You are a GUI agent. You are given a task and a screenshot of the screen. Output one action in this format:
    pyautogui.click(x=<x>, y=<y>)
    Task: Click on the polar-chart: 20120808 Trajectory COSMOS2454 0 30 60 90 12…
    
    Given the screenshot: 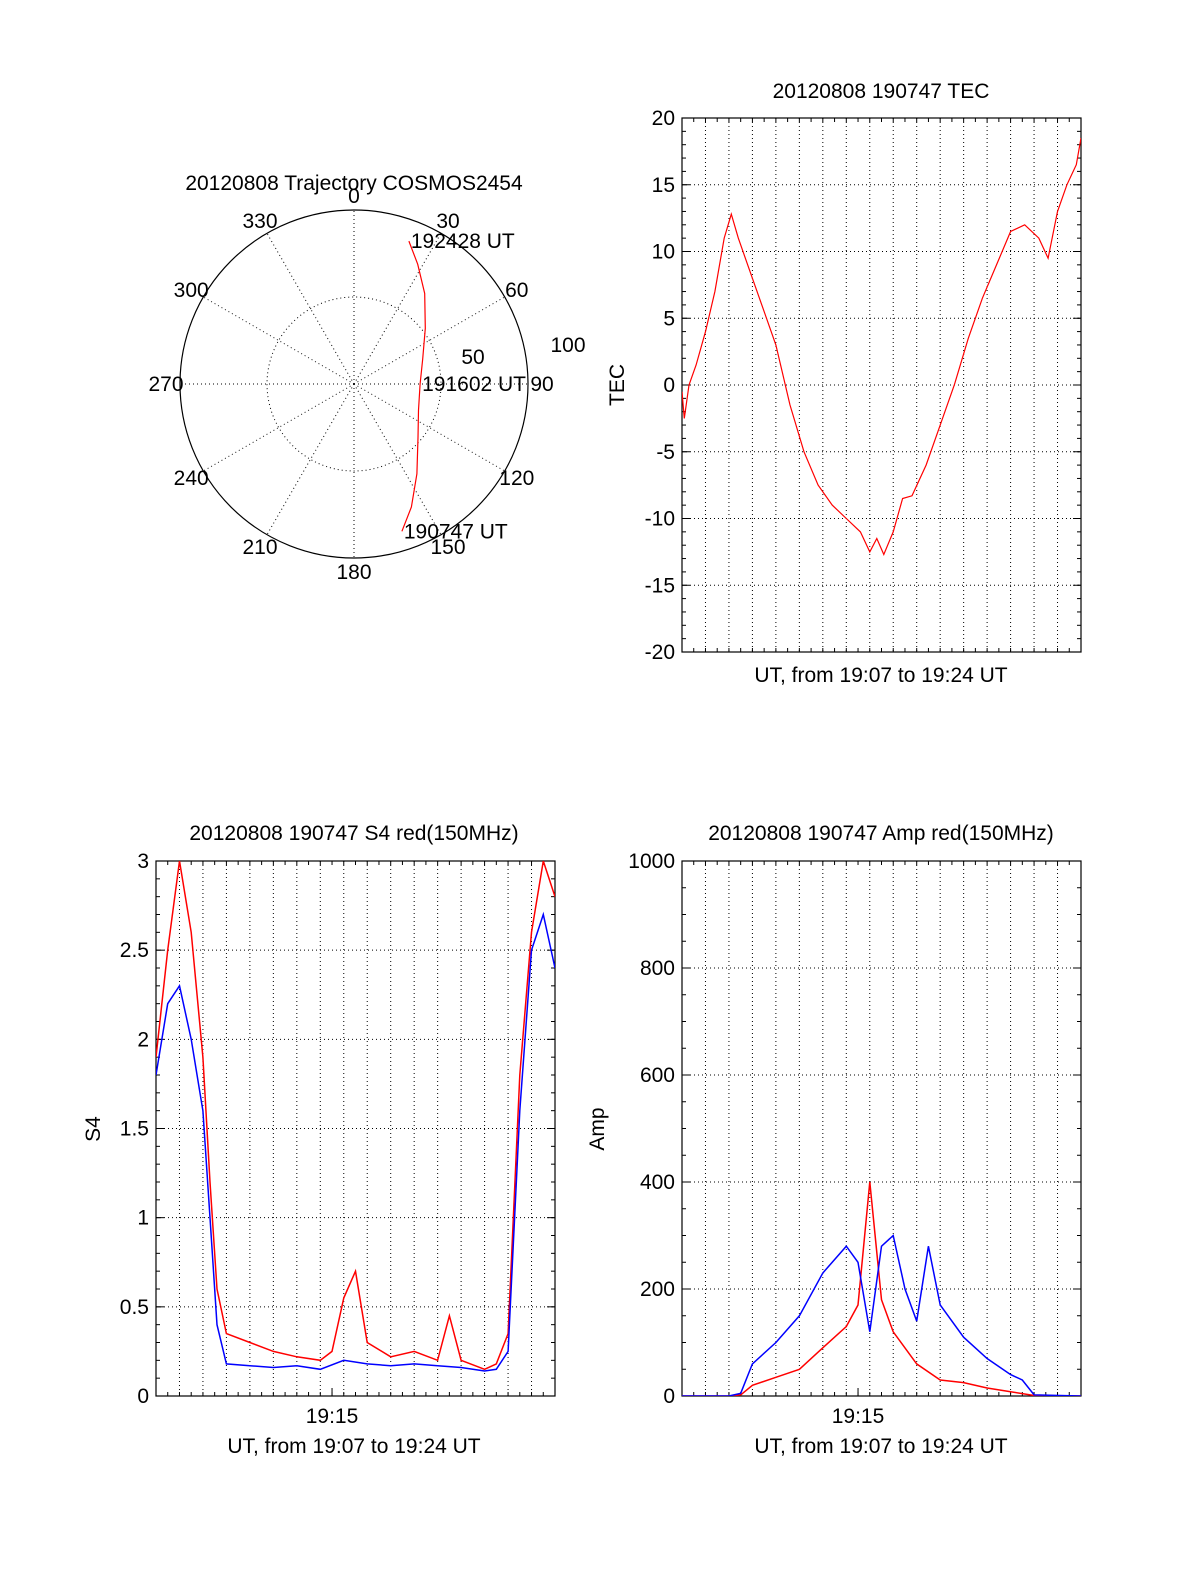 What is the action you would take?
    pyautogui.click(x=366, y=378)
    